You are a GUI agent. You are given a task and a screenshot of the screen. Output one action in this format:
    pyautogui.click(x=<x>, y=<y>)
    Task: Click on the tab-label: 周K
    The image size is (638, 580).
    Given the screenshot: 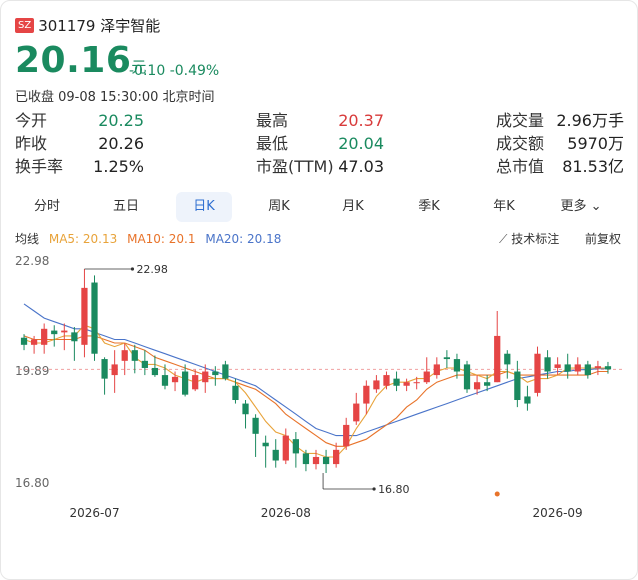 What is the action you would take?
    pyautogui.click(x=279, y=206)
    